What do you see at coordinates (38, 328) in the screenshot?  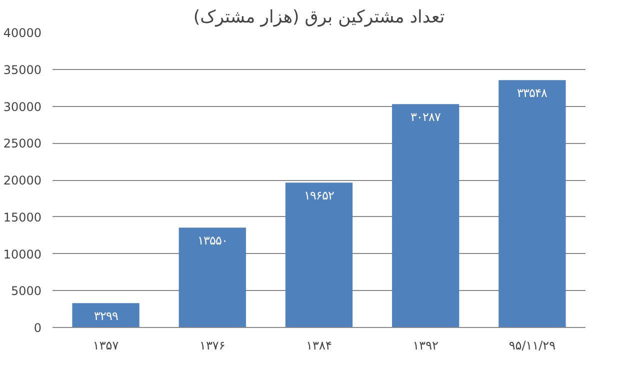 I see `y-tick-label: 0` at bounding box center [38, 328].